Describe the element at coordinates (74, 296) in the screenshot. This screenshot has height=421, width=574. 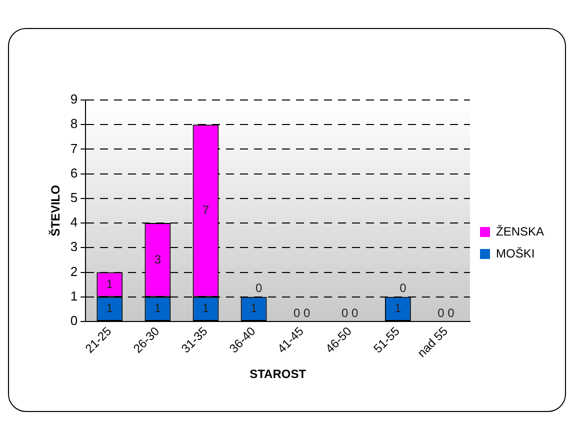
I see `y-tick-label: 1` at that location.